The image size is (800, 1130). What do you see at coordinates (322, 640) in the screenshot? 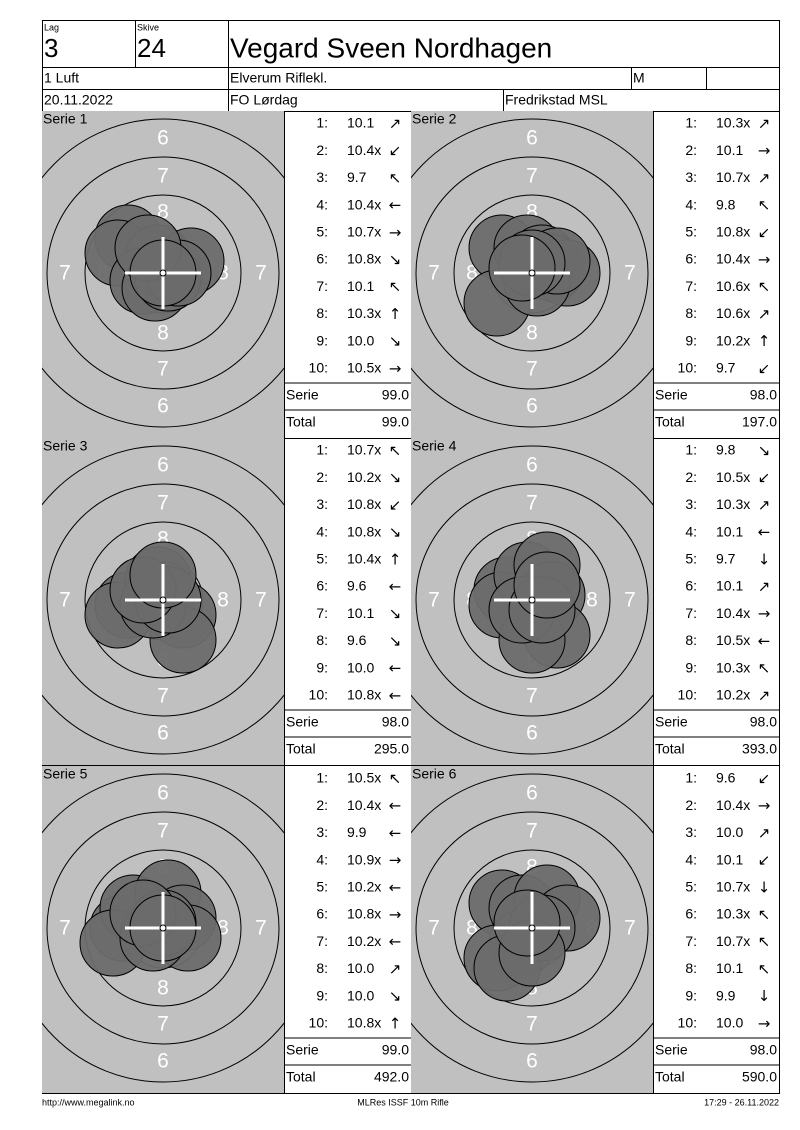
I see `shot-number: 8:` at bounding box center [322, 640].